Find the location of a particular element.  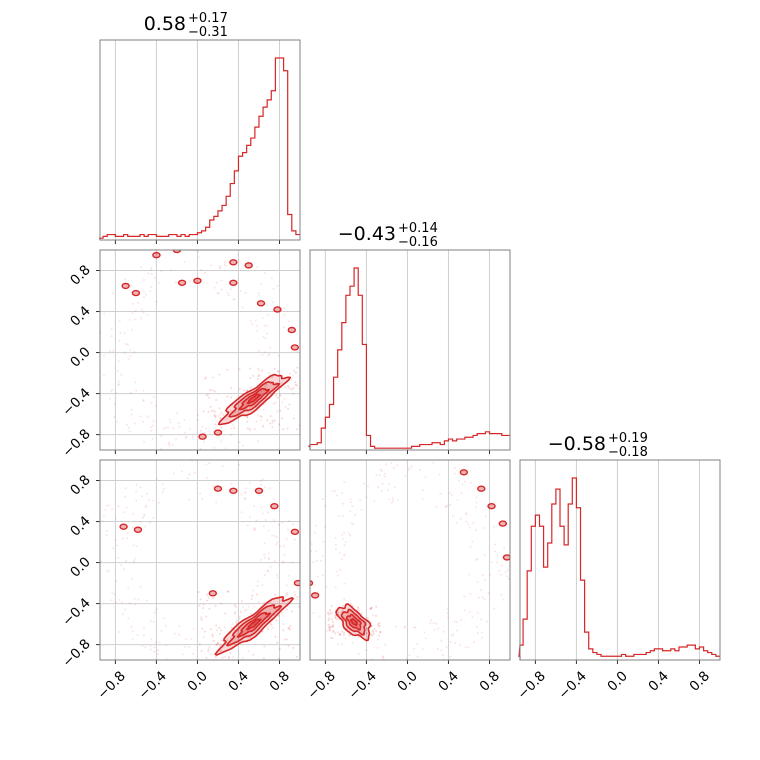

param-title-plus: +0.17 is located at coordinates (208, 18).